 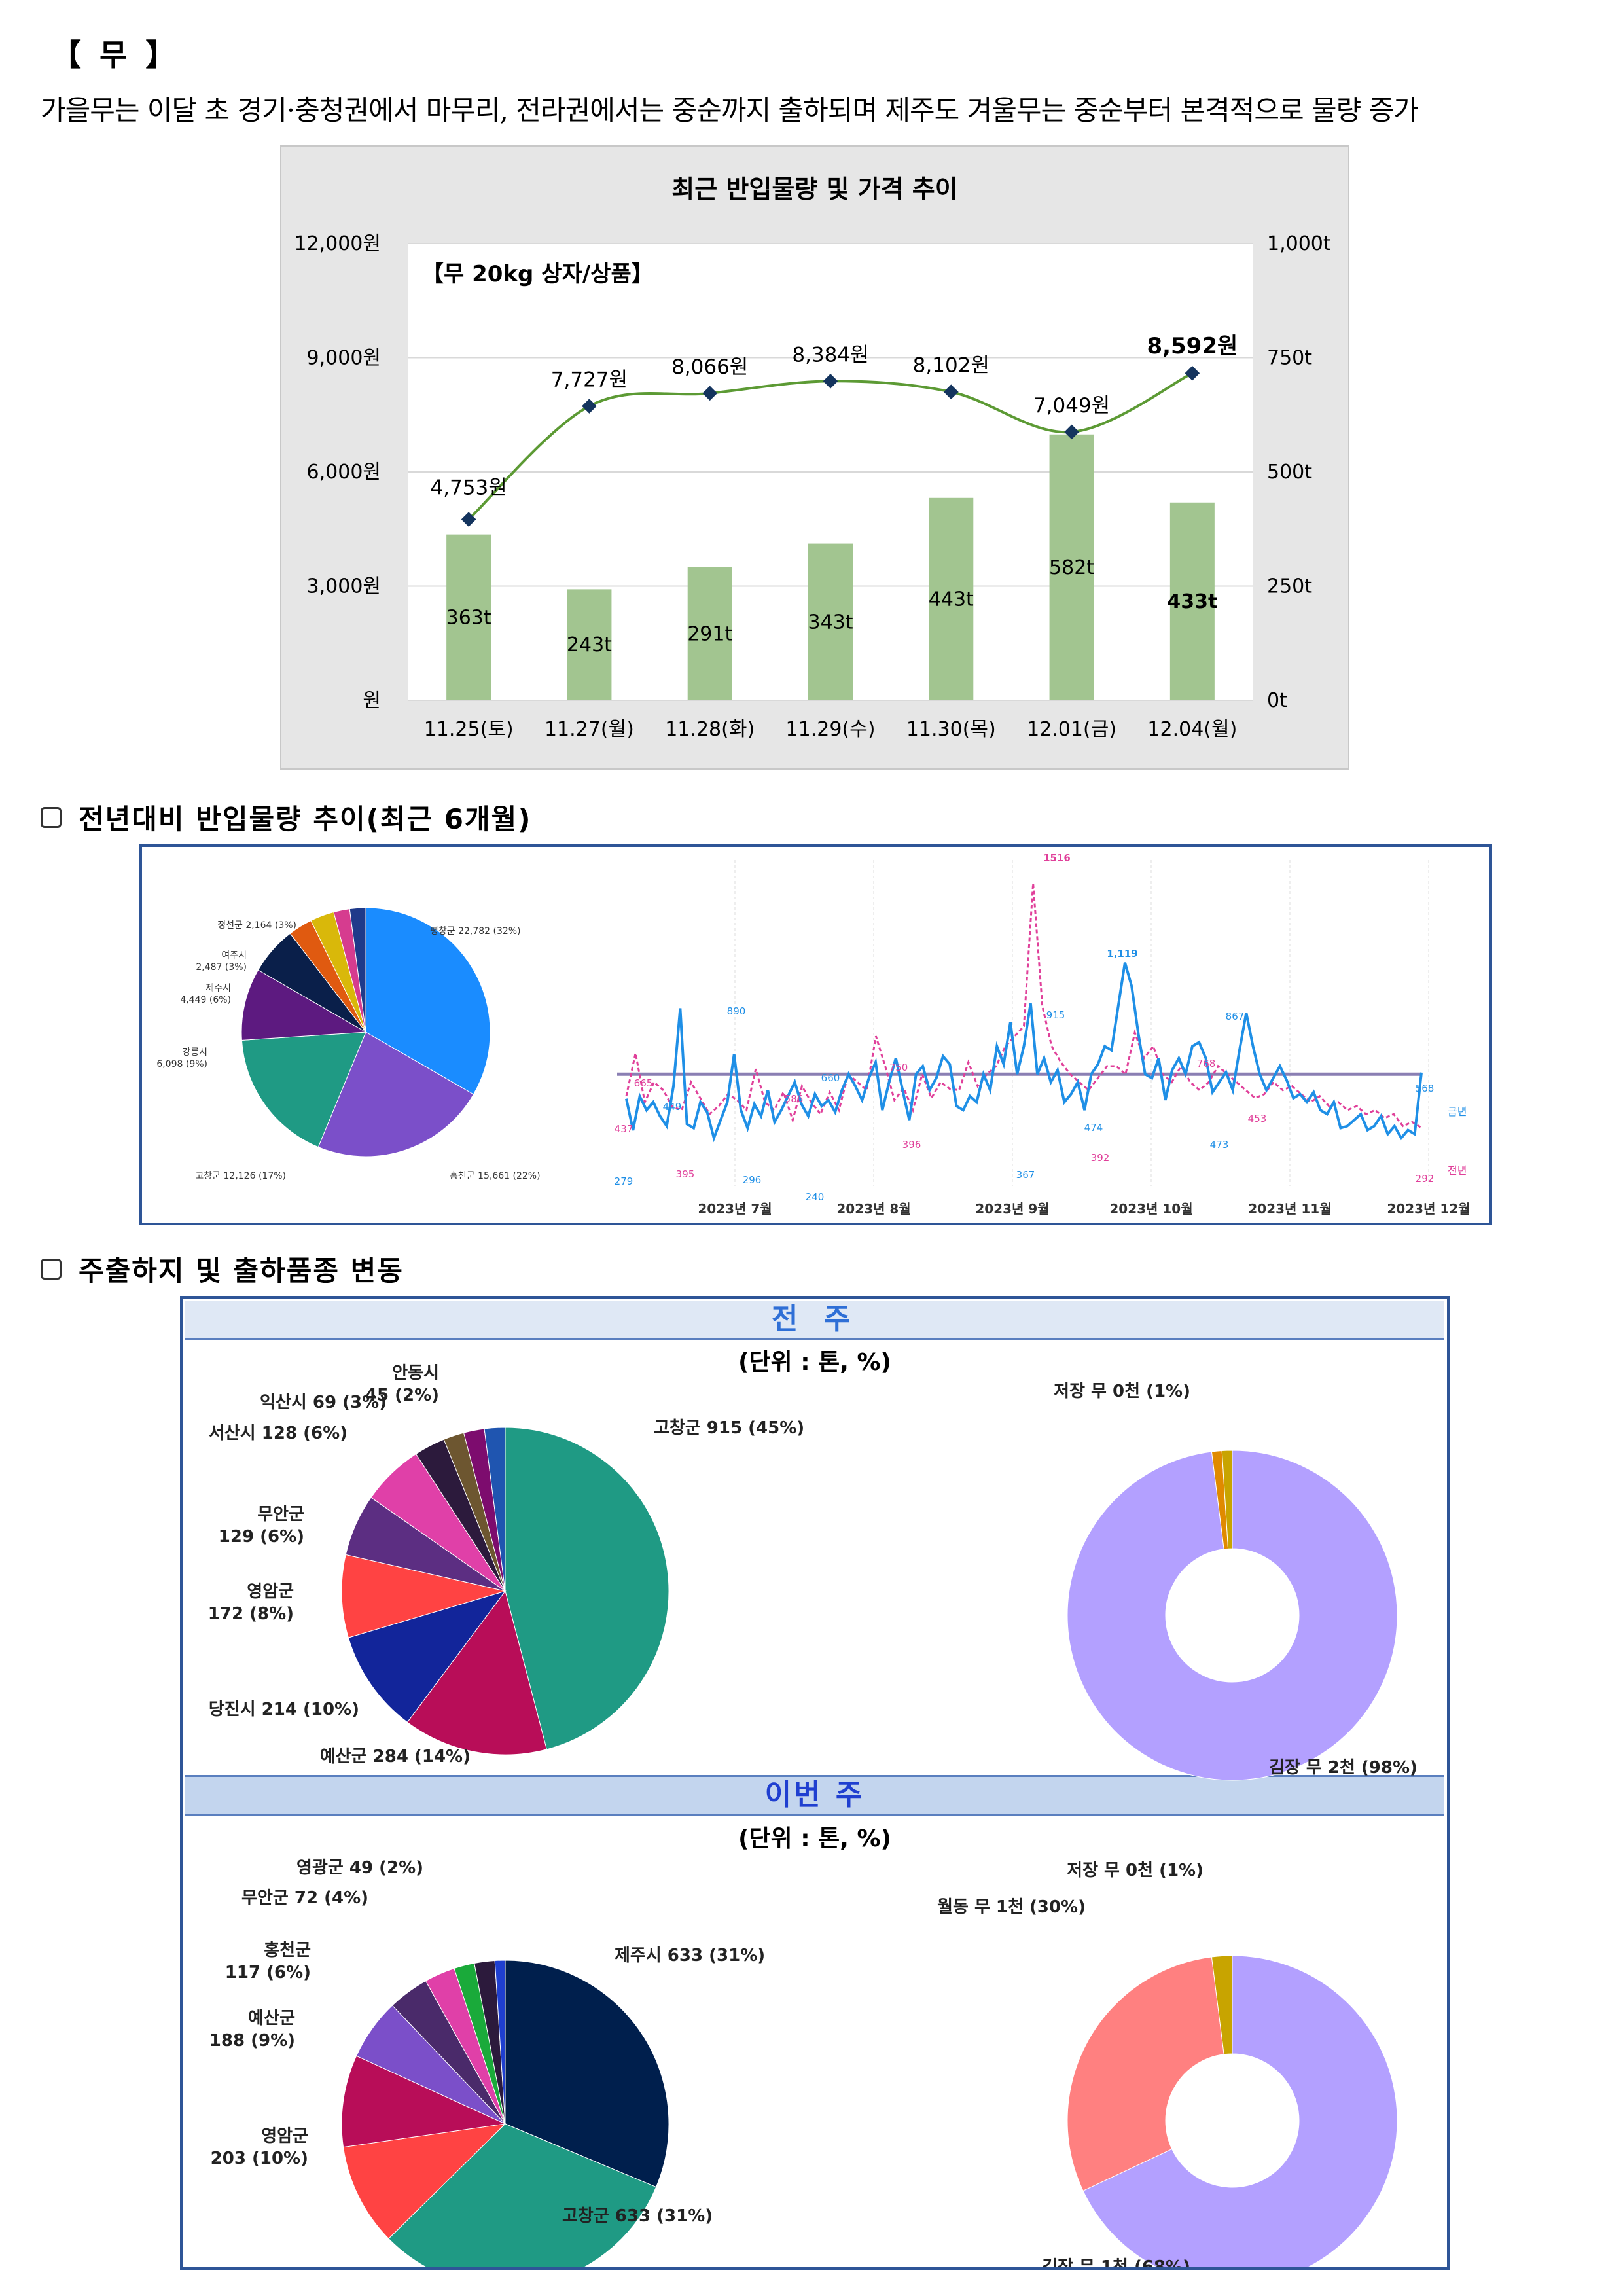 I want to click on right-tick-label: 500t, so click(x=1289, y=472).